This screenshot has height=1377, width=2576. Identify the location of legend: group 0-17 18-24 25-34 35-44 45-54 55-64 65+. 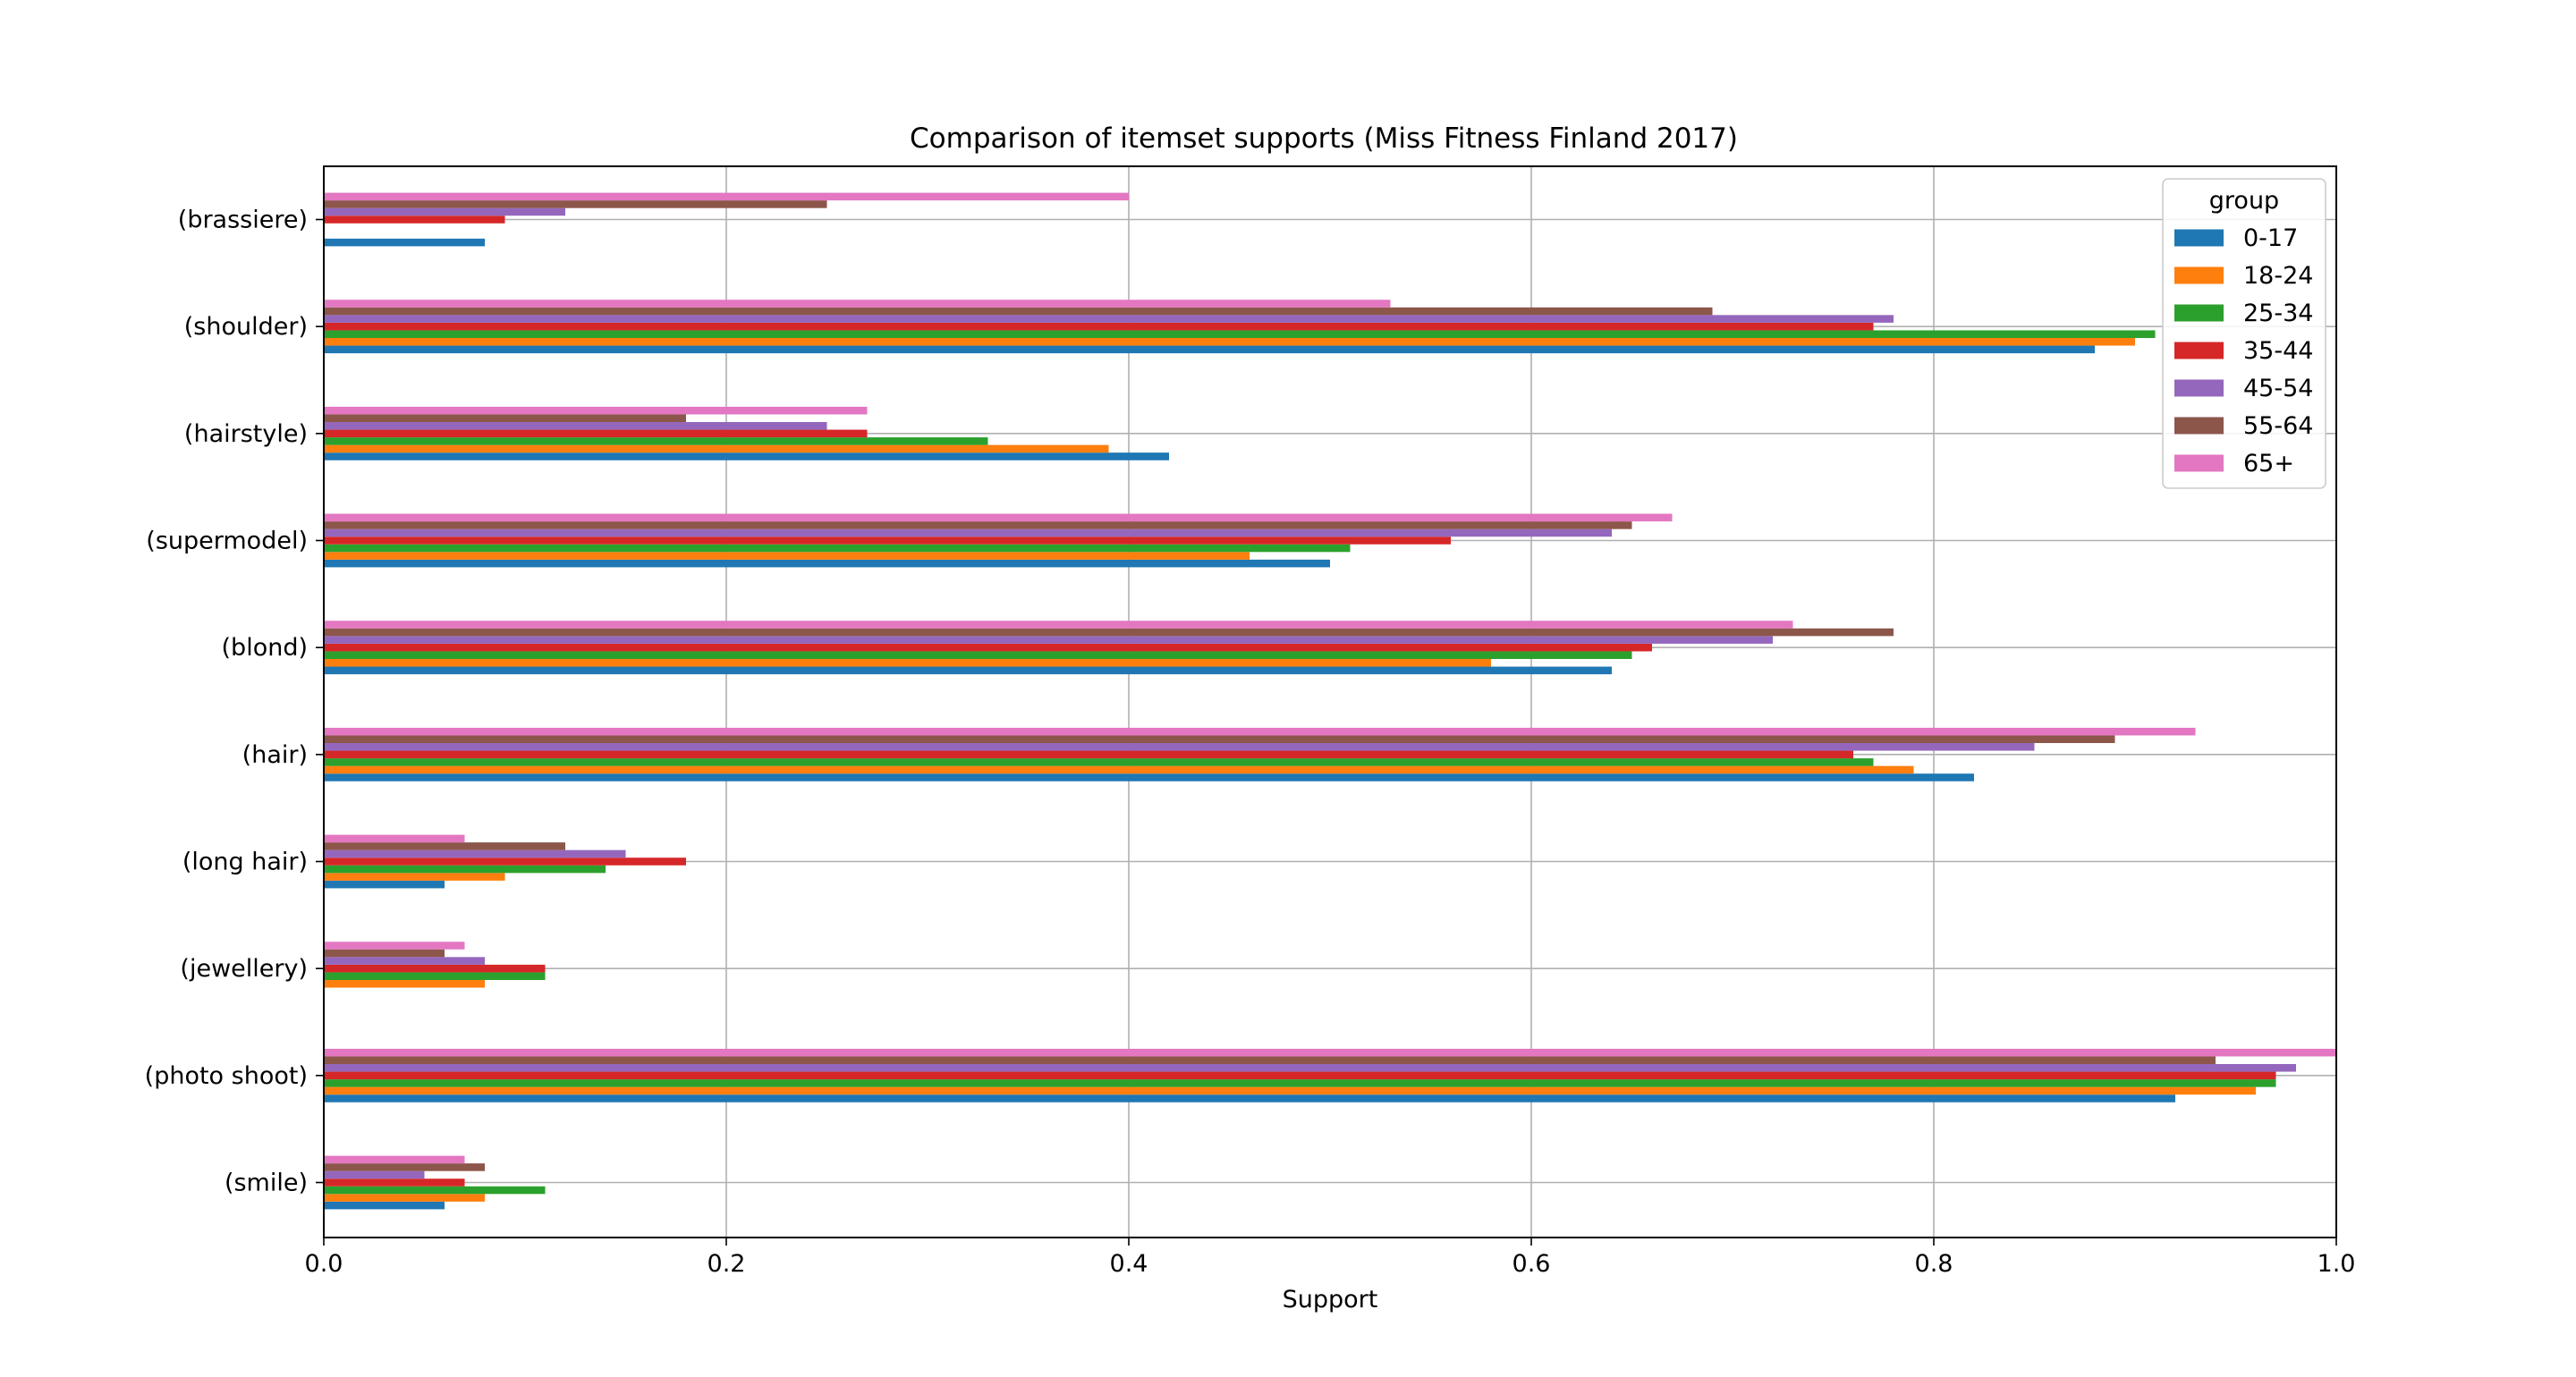
(2244, 333).